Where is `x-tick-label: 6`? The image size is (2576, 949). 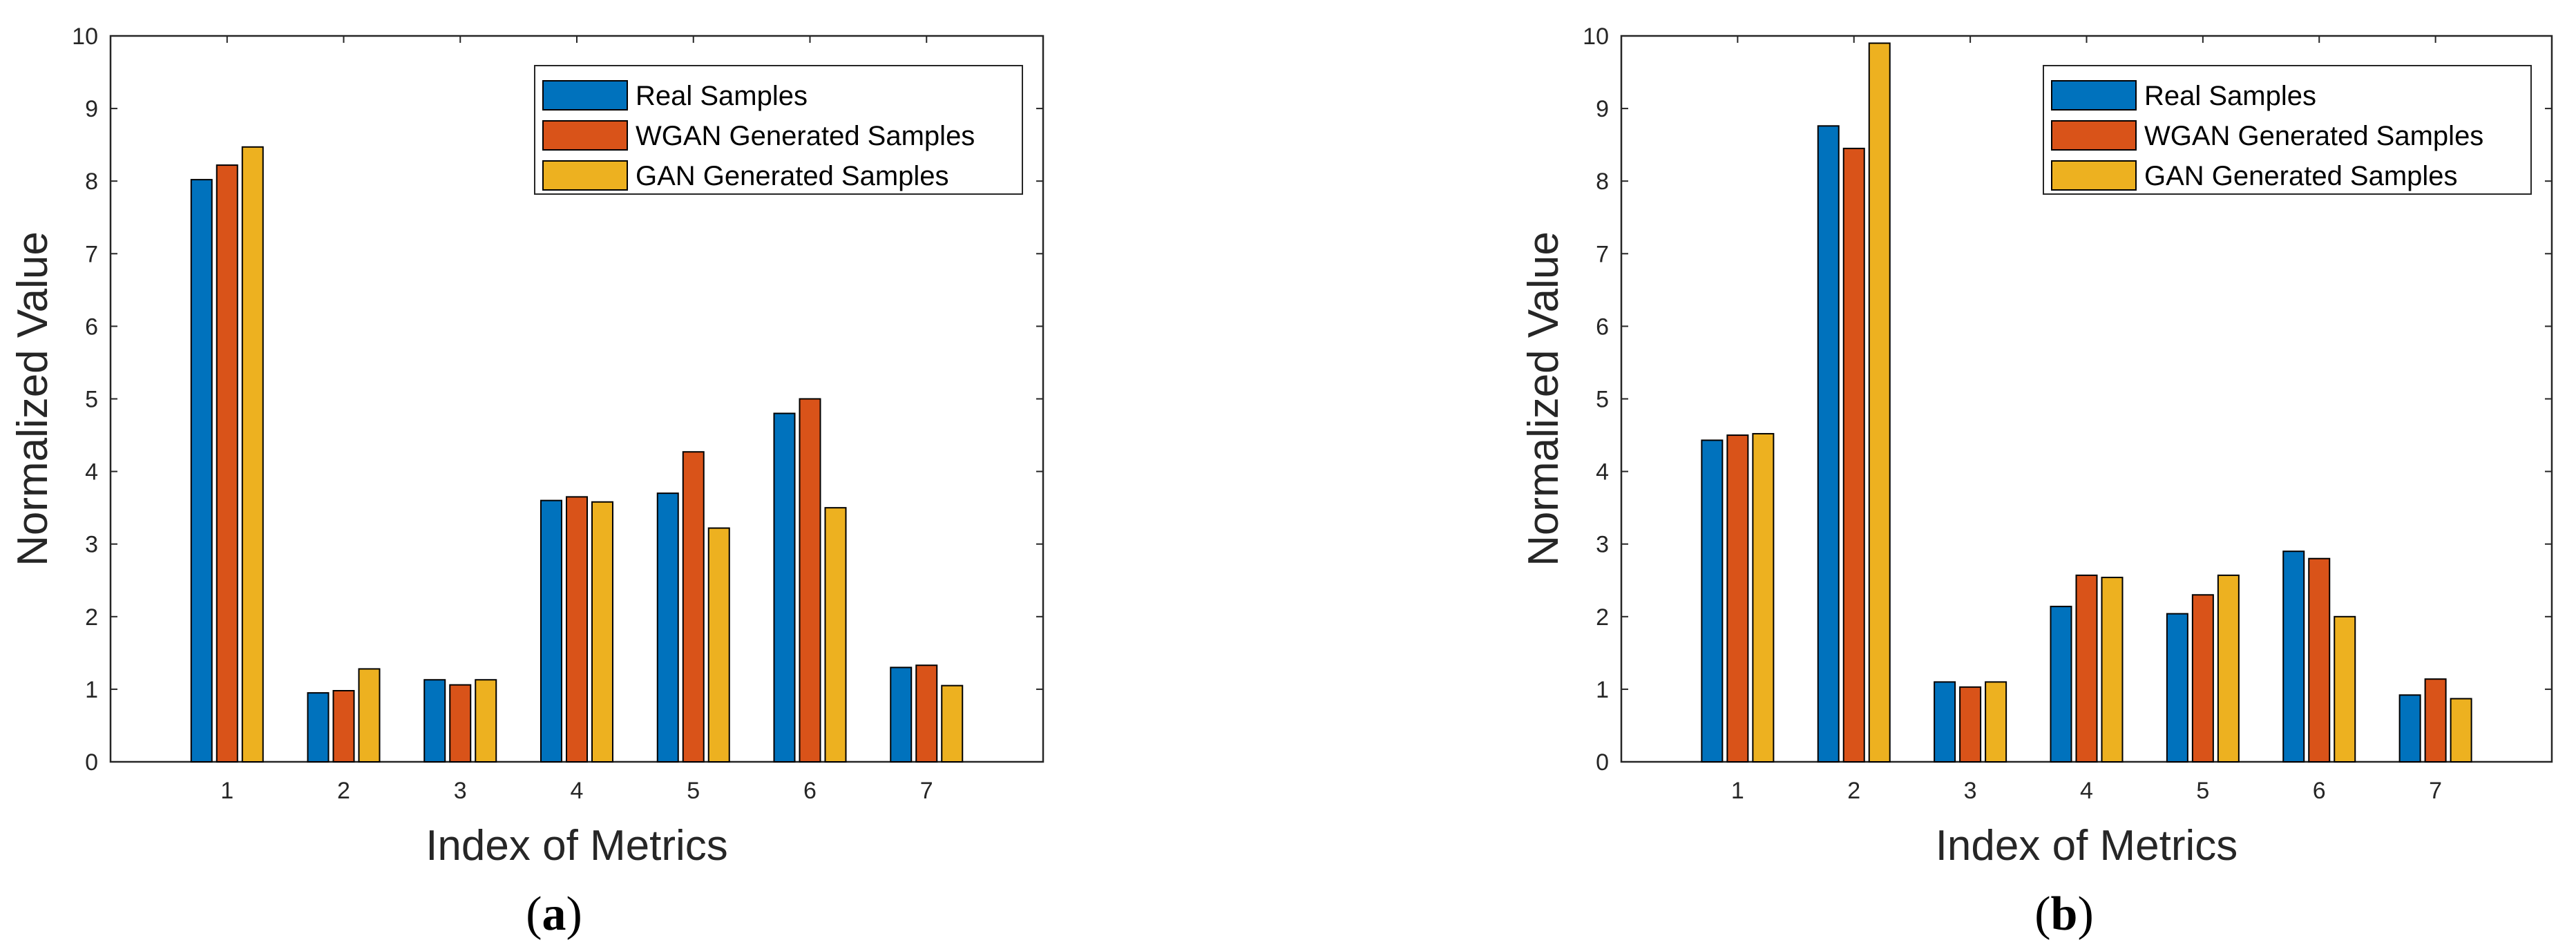 x-tick-label: 6 is located at coordinates (2320, 791).